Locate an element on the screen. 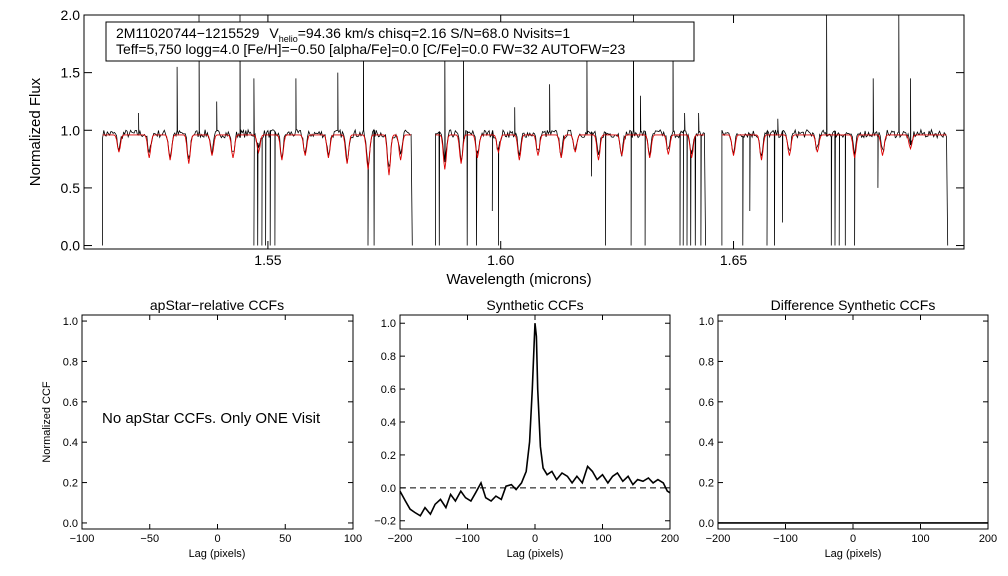  x-tick-label: 1.65 is located at coordinates (733, 260).